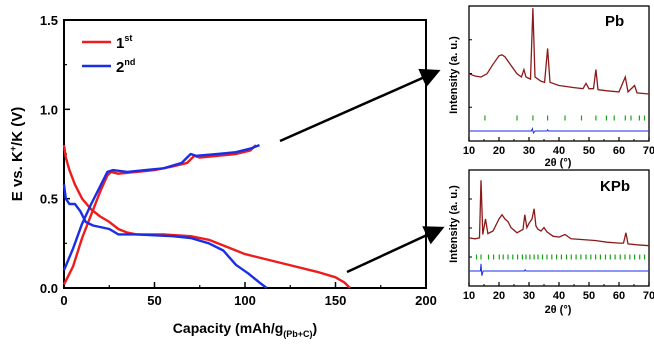  I want to click on pb-series, so click(559, 71).